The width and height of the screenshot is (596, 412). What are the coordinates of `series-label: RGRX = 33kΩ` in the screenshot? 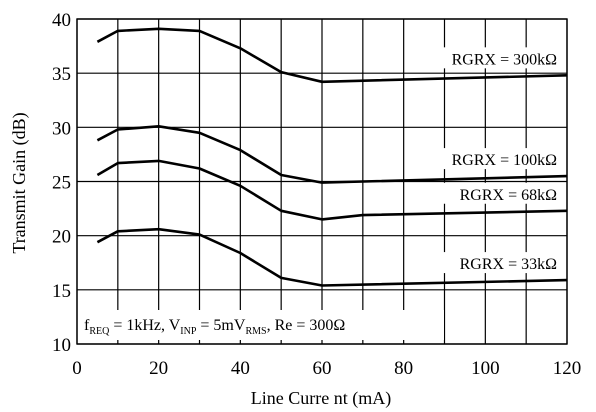 It's located at (508, 264).